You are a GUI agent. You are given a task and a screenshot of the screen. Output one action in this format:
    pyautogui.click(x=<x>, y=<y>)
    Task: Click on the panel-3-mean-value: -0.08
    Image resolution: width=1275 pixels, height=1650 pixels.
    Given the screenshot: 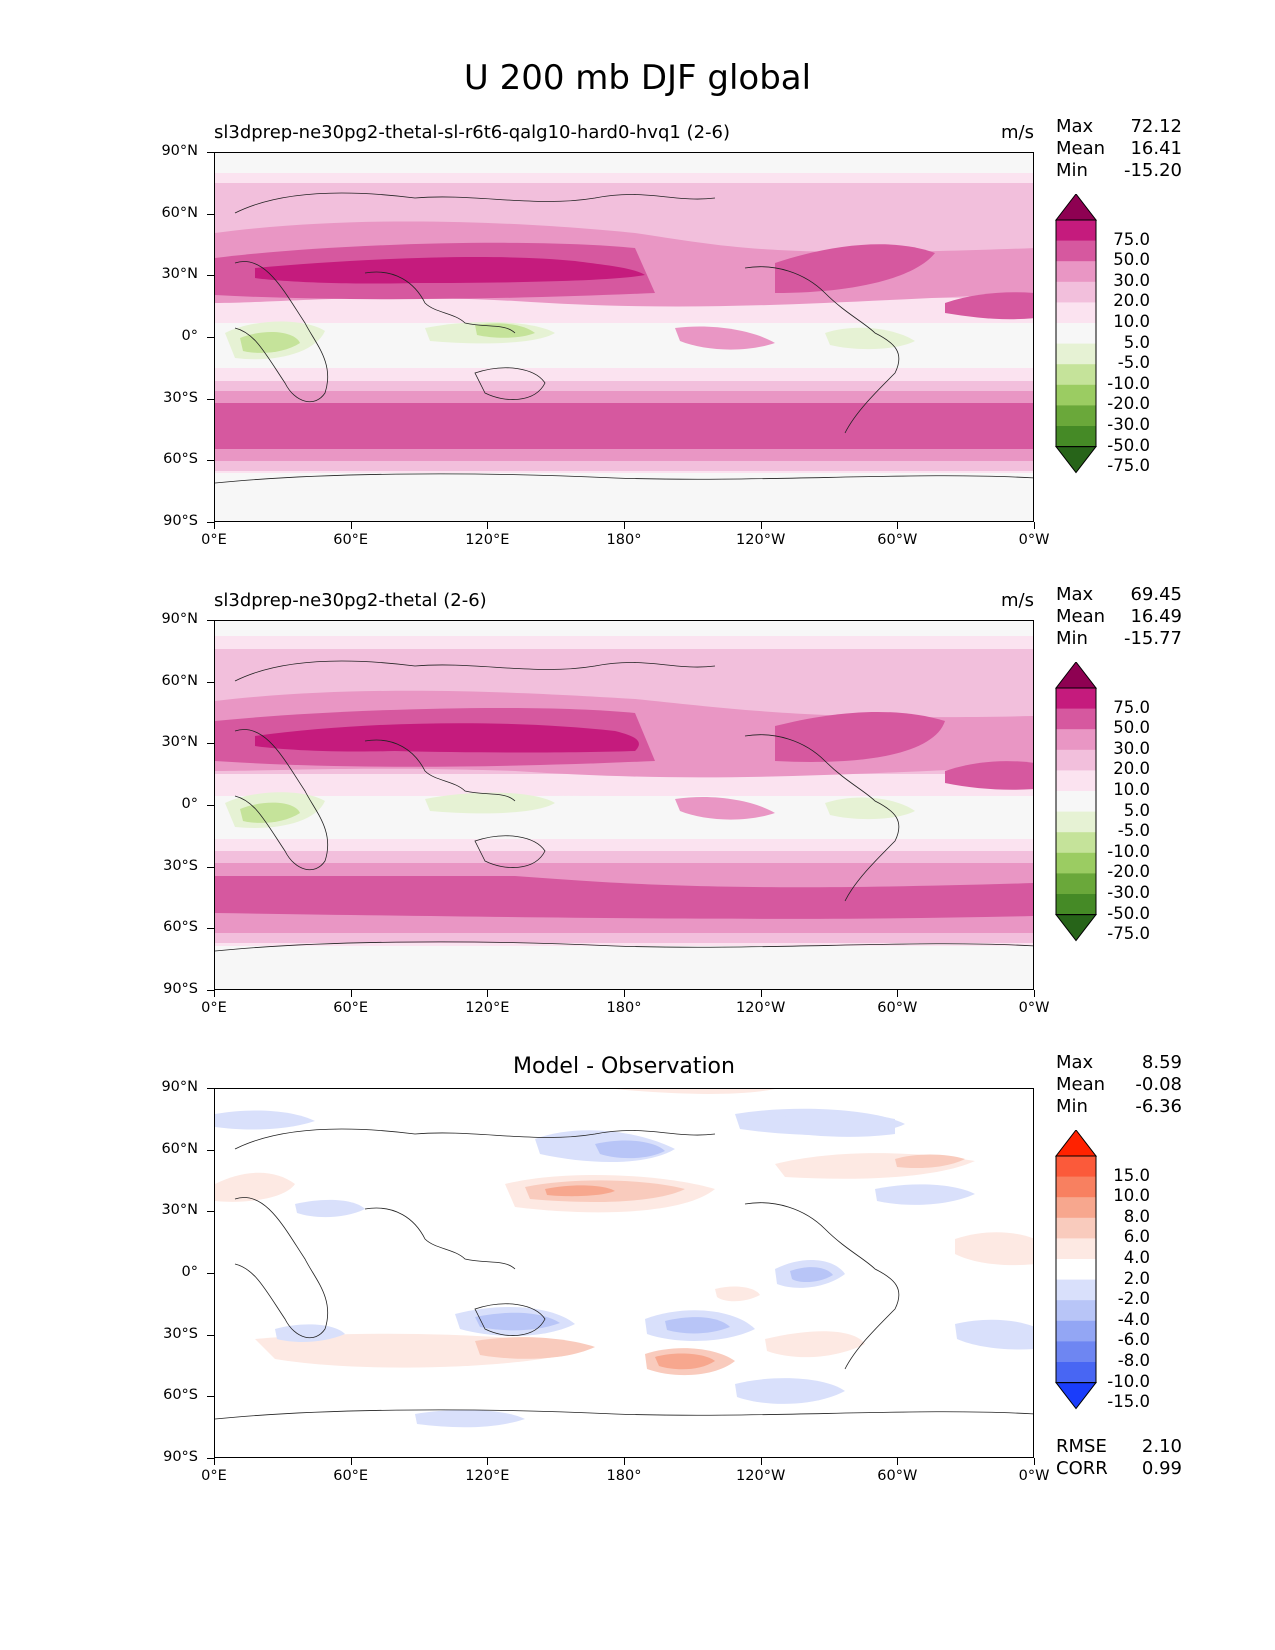 What is the action you would take?
    pyautogui.click(x=1158, y=1084)
    